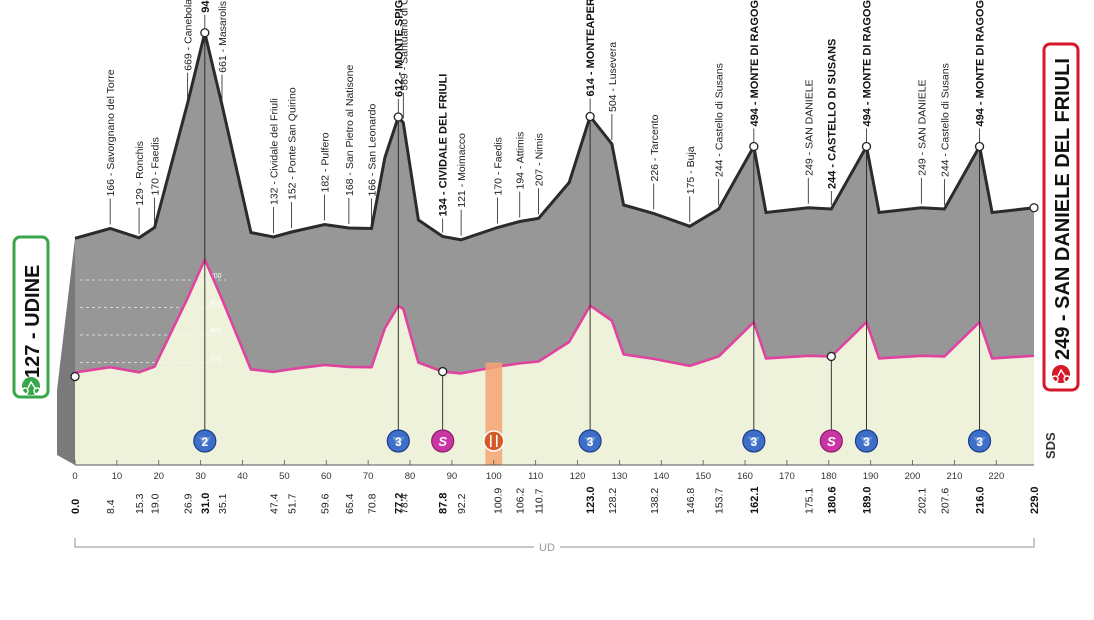 The image size is (1094, 620). Describe the element at coordinates (223, 503) in the screenshot. I see `km-label: 35.1` at that location.